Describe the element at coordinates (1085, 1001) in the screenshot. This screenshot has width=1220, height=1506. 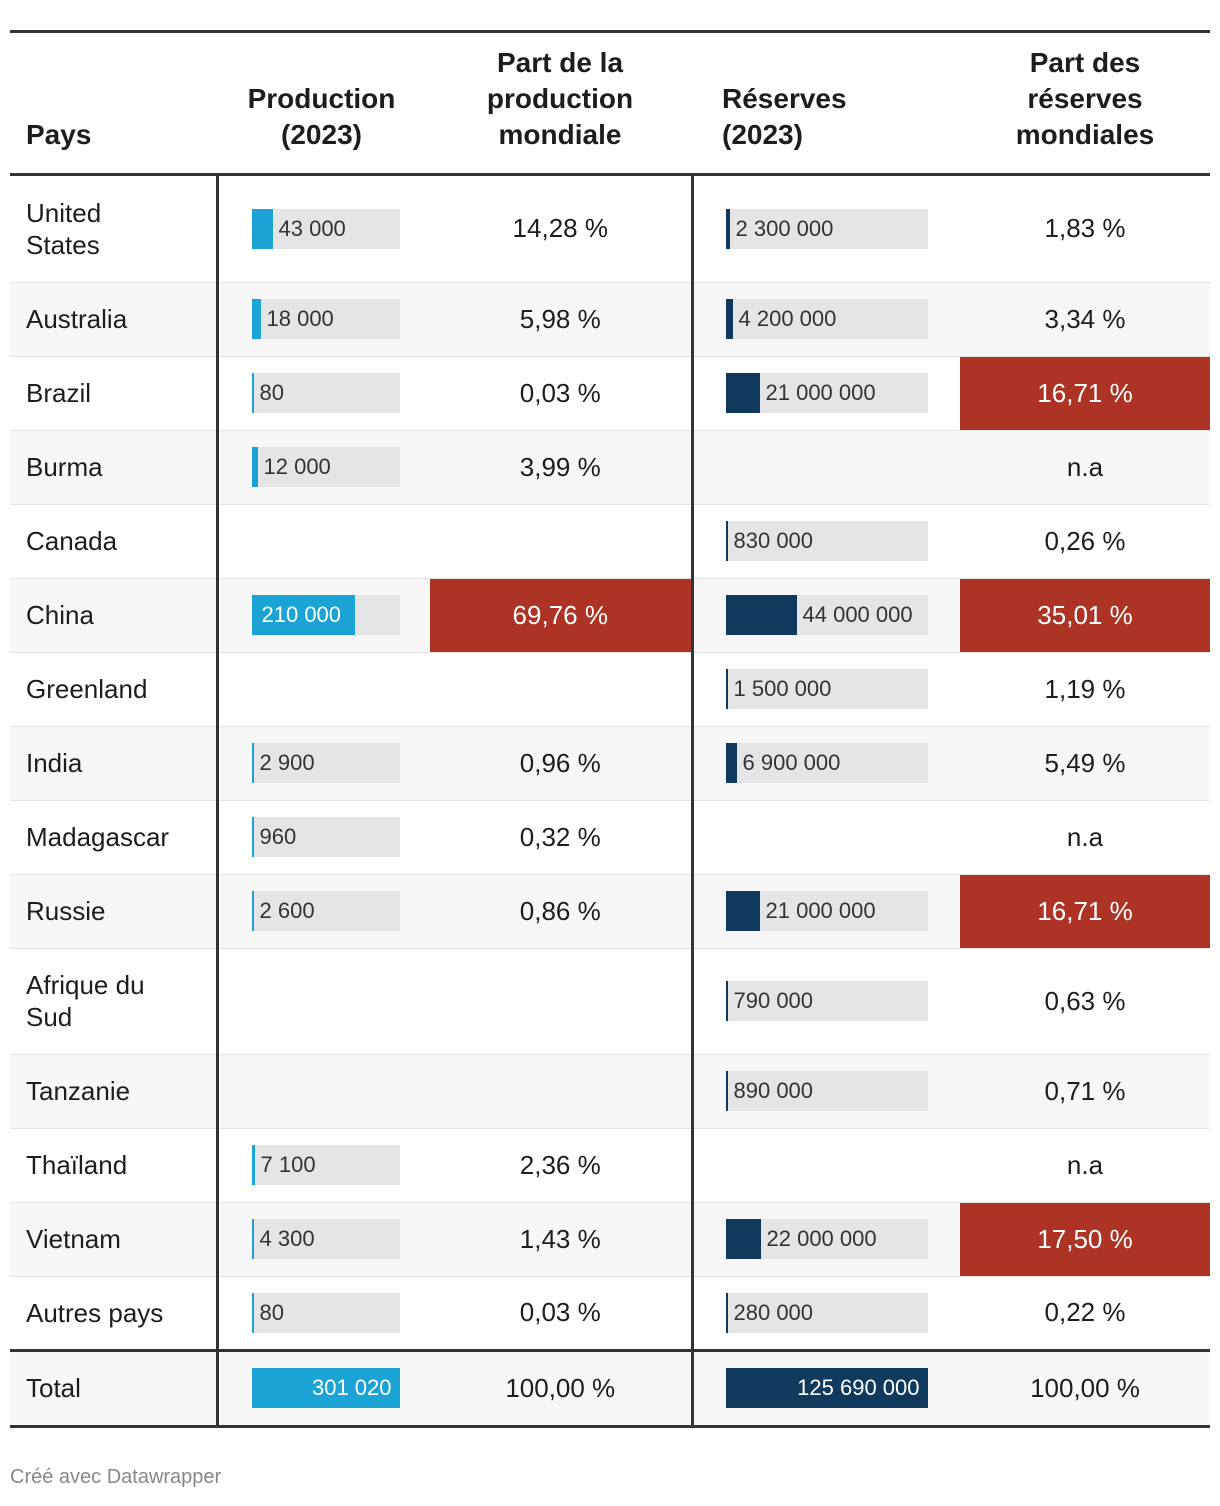
I see `reserves-share: 0,63 %` at that location.